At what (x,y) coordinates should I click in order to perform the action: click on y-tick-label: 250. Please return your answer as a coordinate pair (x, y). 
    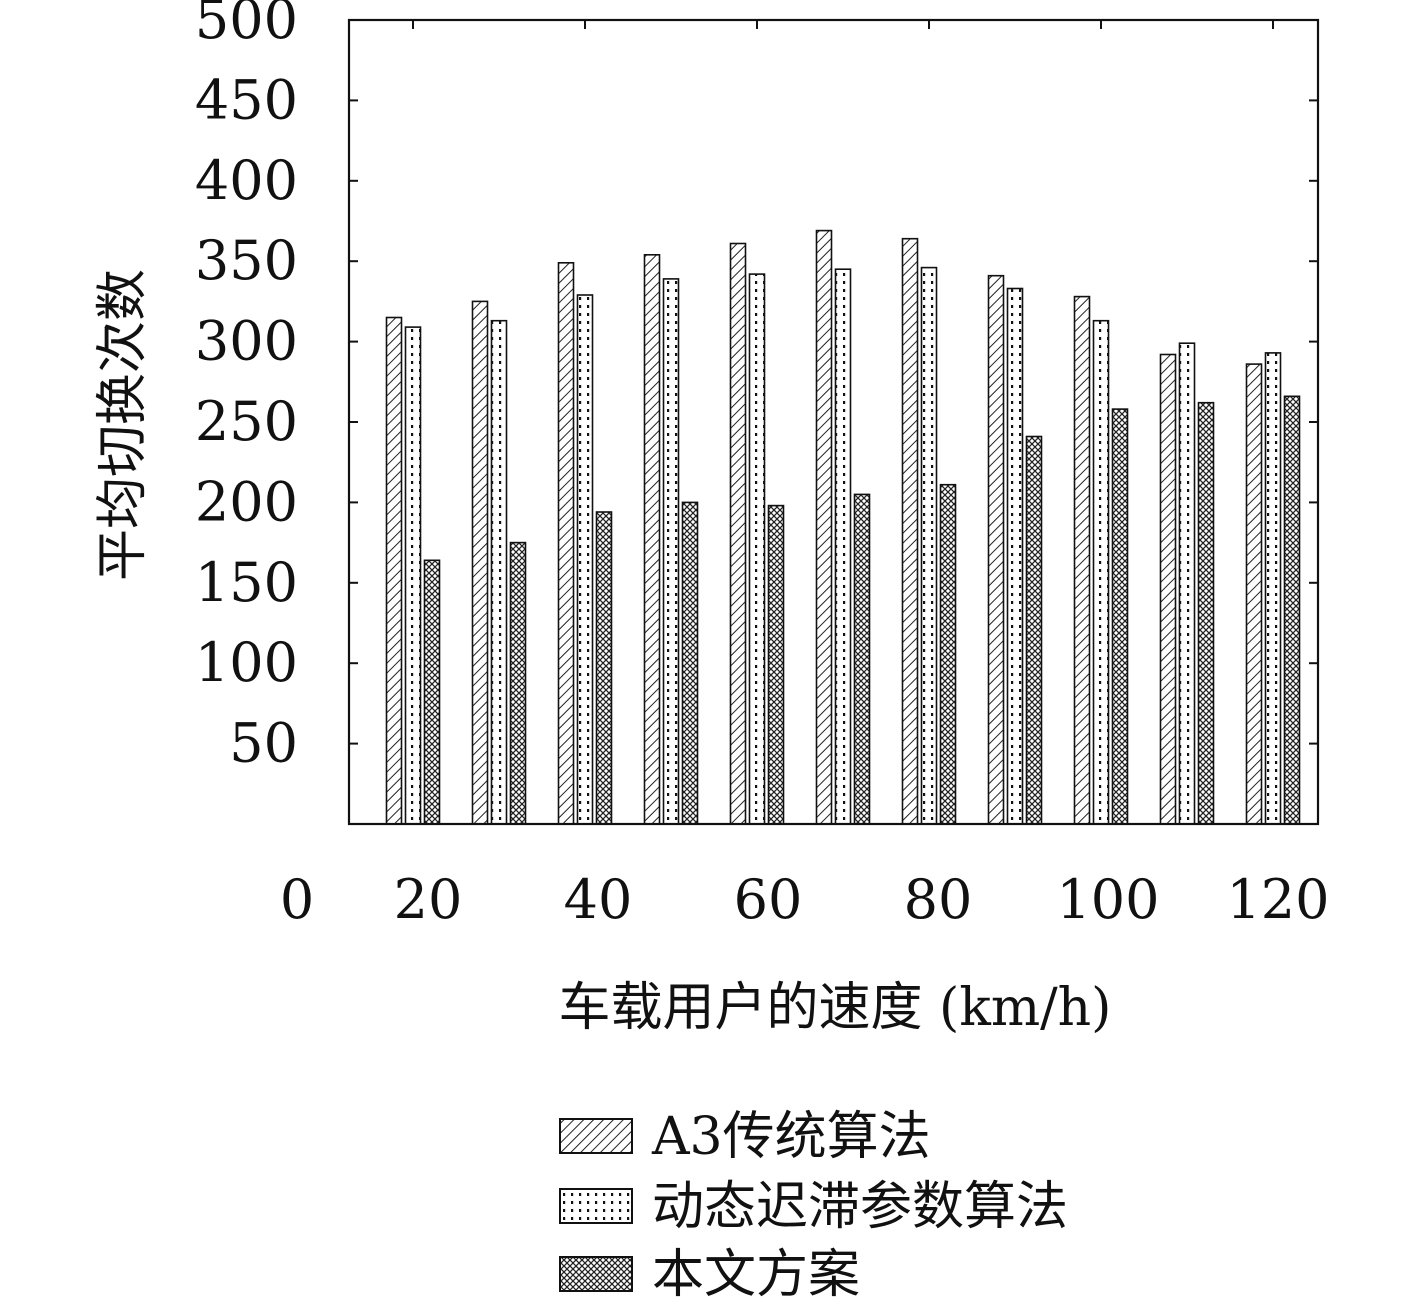
    Looking at the image, I should click on (246, 421).